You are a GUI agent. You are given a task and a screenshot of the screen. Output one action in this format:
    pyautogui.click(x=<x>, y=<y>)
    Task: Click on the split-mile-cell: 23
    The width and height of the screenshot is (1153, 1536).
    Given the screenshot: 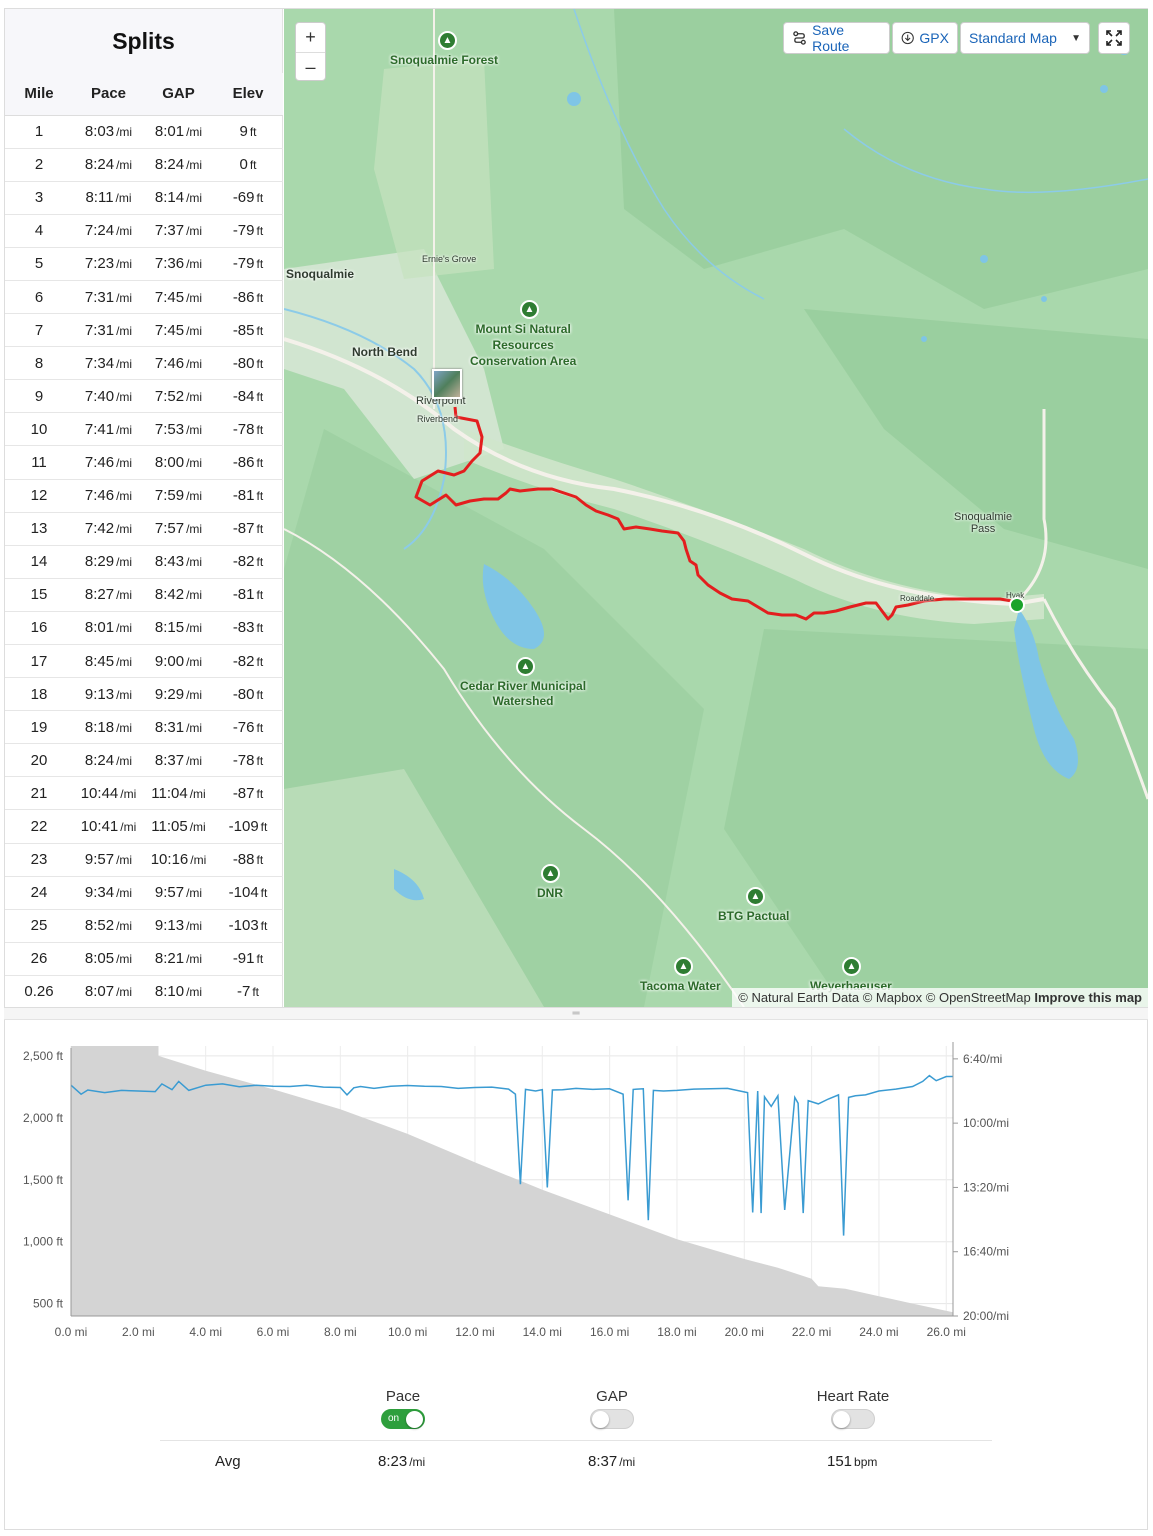 What is the action you would take?
    pyautogui.click(x=39, y=860)
    